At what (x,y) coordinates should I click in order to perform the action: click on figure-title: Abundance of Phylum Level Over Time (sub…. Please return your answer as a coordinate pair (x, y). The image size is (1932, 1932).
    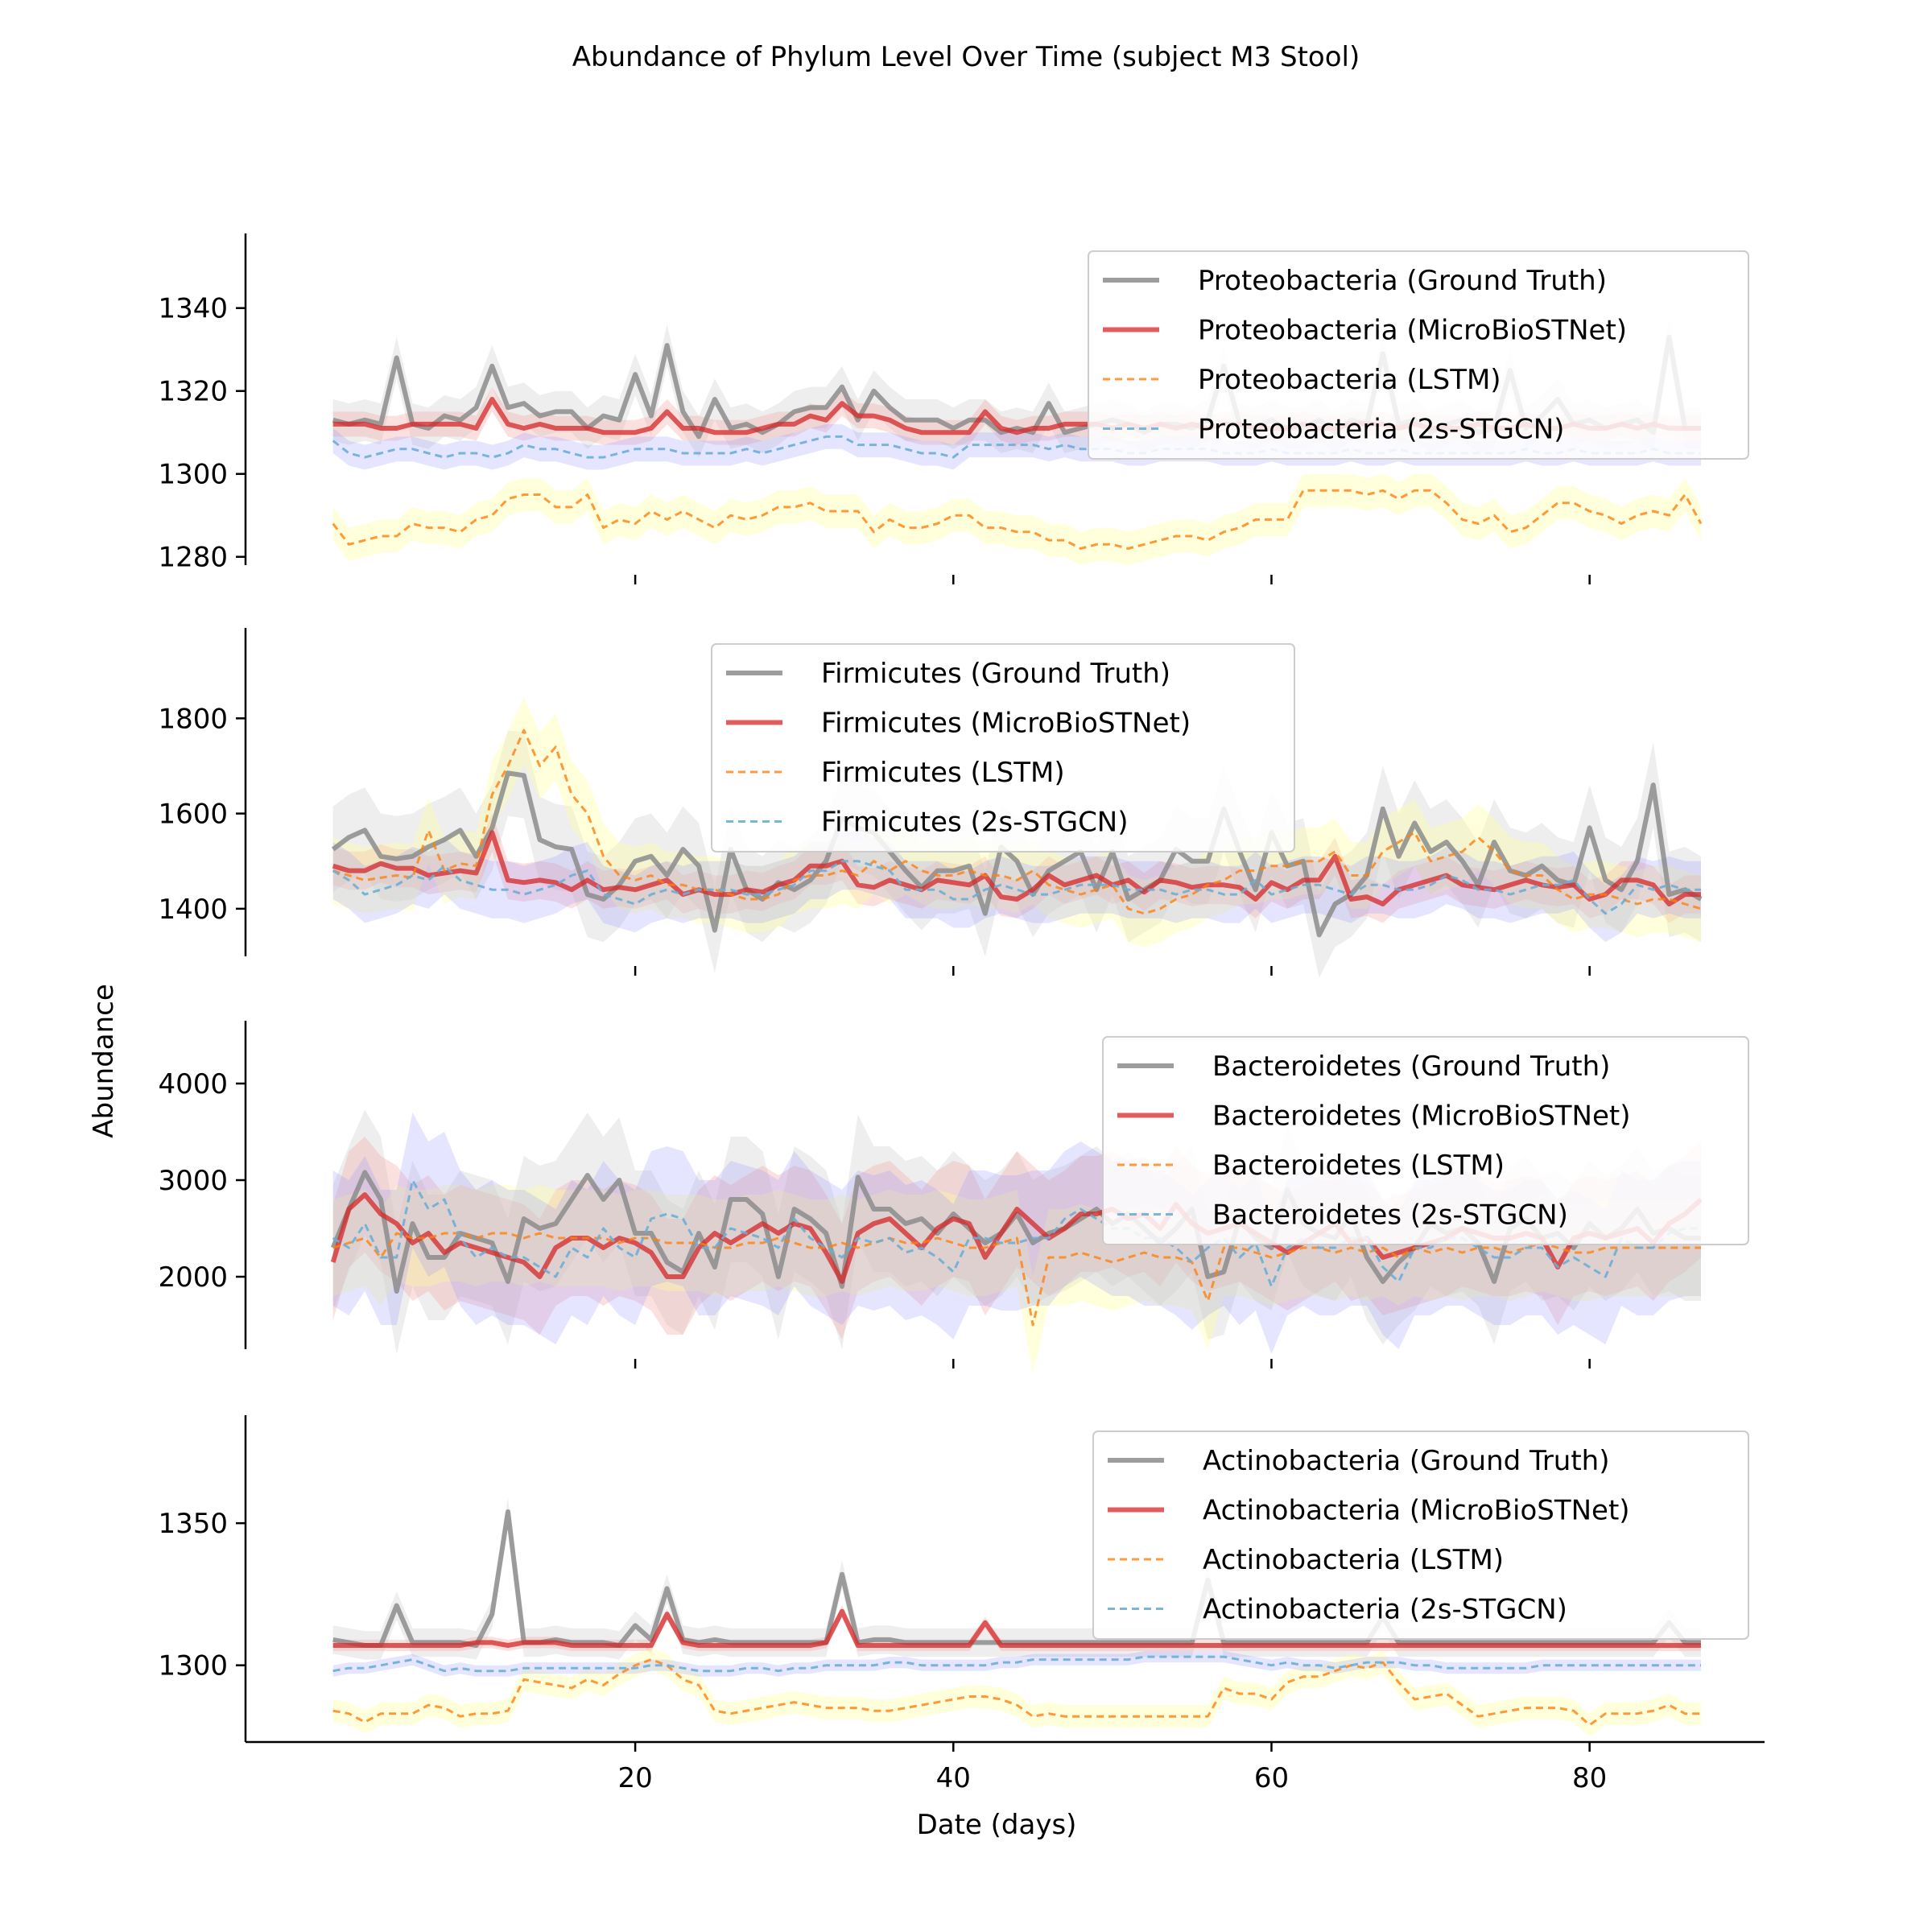
    Looking at the image, I should click on (966, 57).